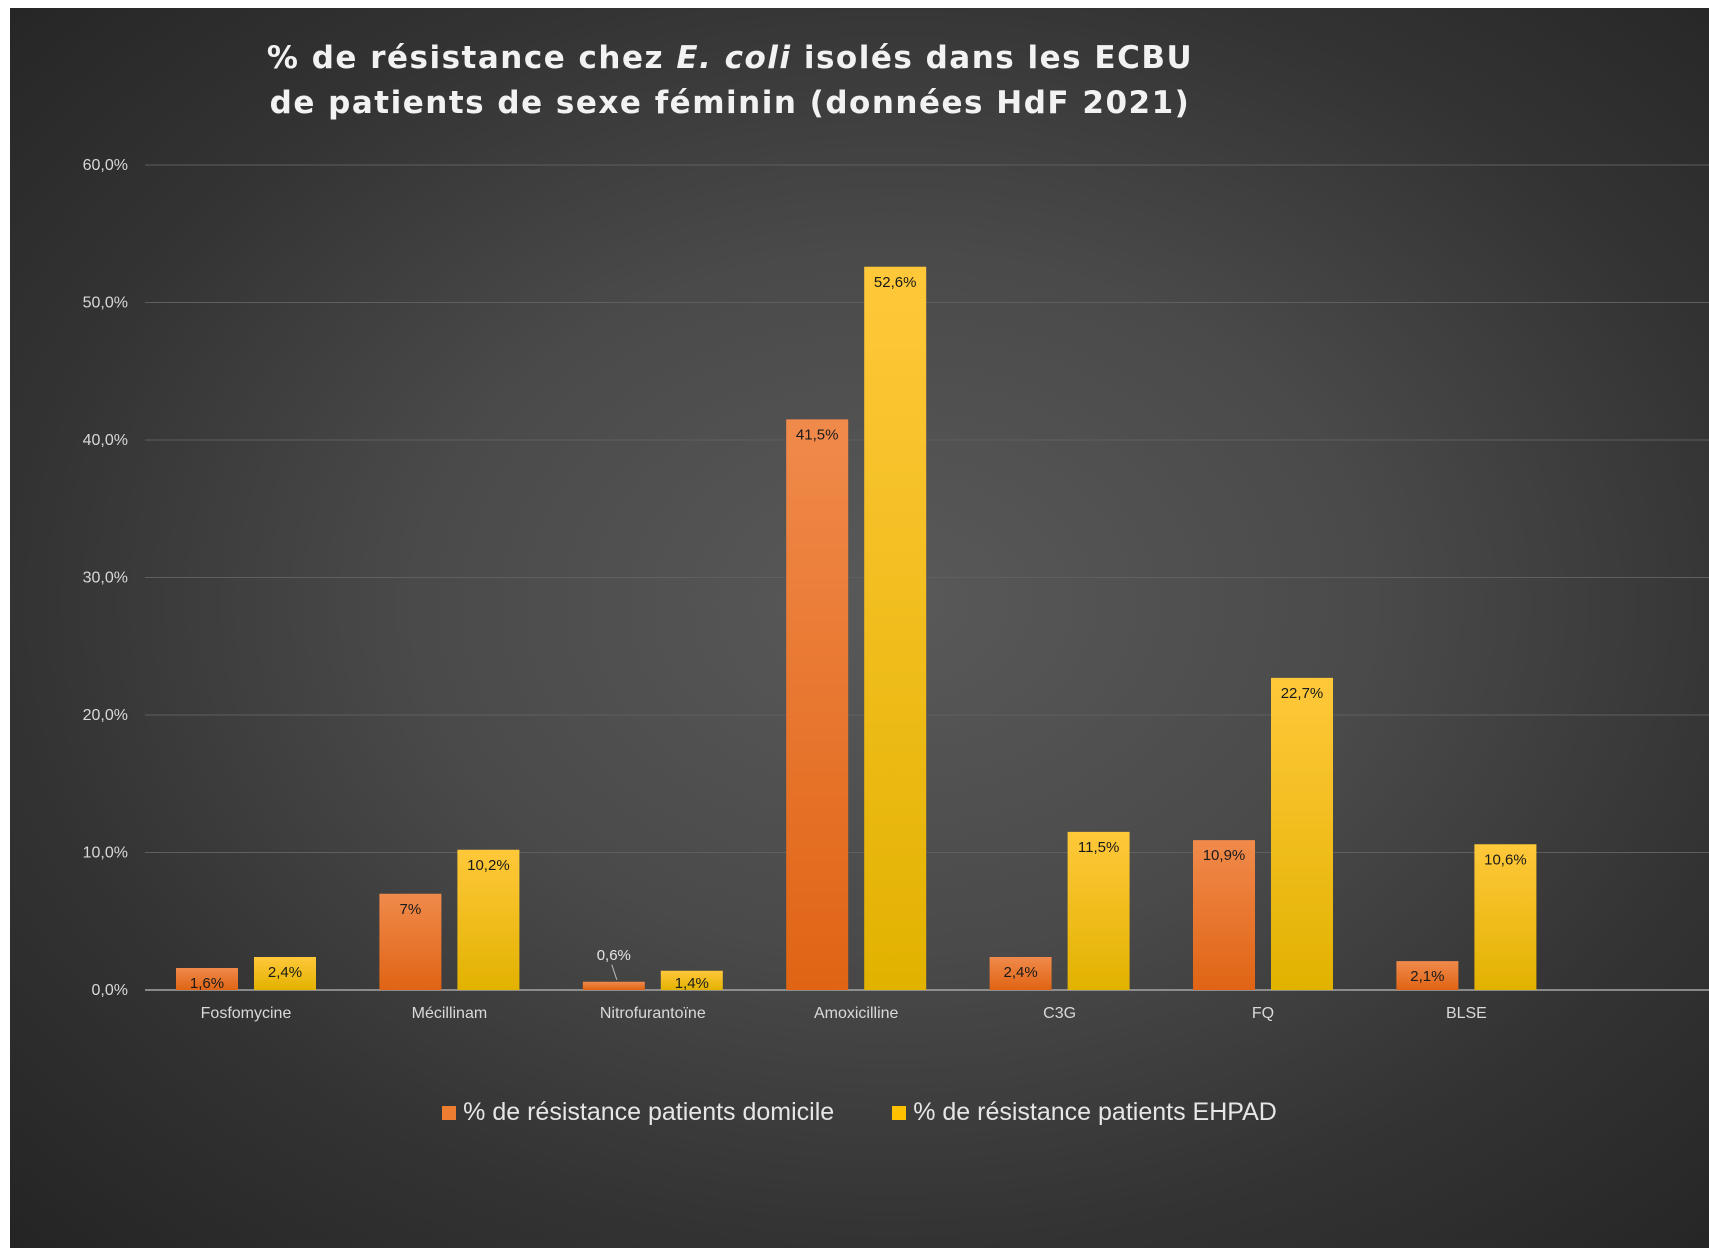 This screenshot has width=1709, height=1254. What do you see at coordinates (899, 1112) in the screenshot?
I see `legend-swatch-ehpad` at bounding box center [899, 1112].